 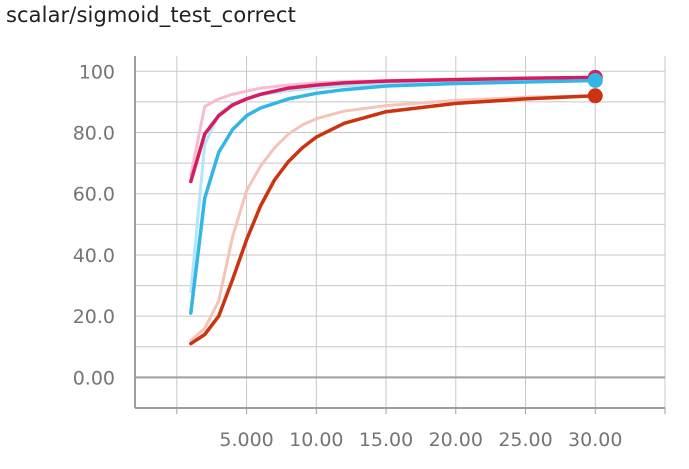 What do you see at coordinates (94, 256) in the screenshot?
I see `y-tick-label: 40.0` at bounding box center [94, 256].